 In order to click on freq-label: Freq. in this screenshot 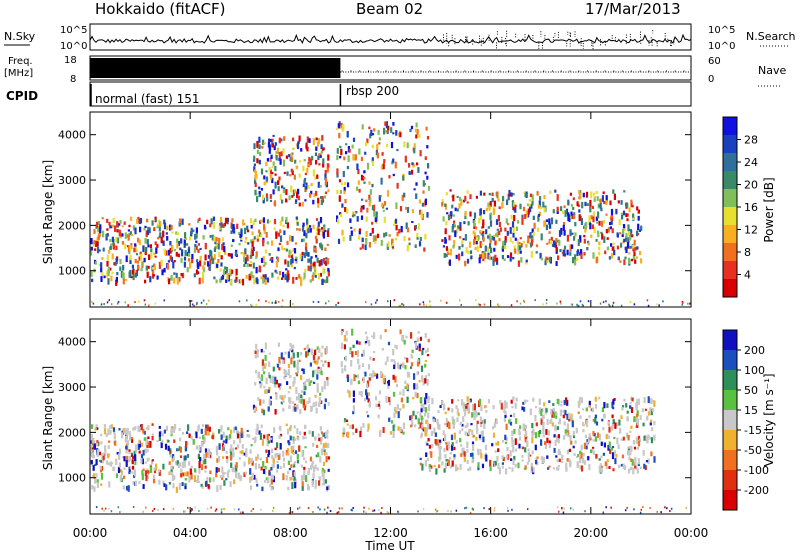, I will do `click(20, 61)`.